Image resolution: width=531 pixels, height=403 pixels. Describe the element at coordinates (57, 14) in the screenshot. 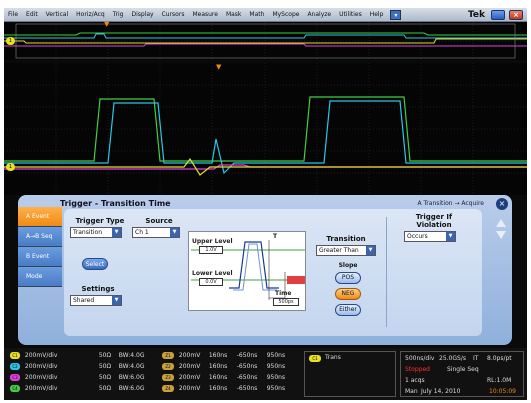

I see `menu-vertical: Vertical` at that location.